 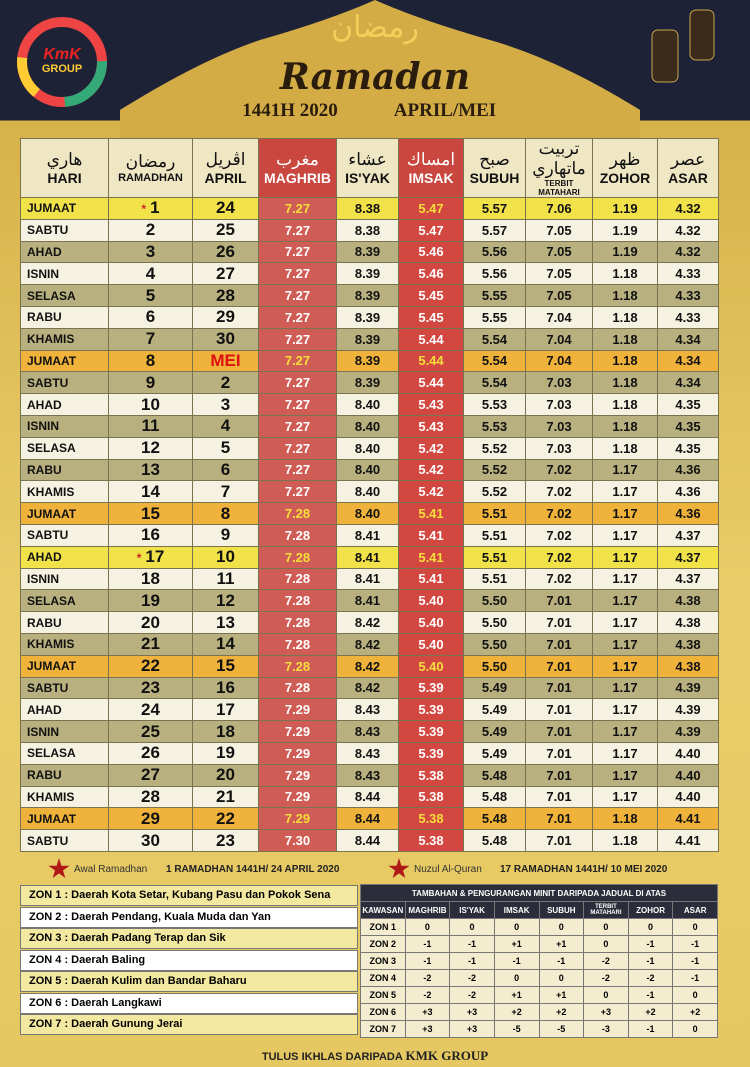 What do you see at coordinates (297, 819) in the screenshot?
I see `cell-text: 7.29` at bounding box center [297, 819].